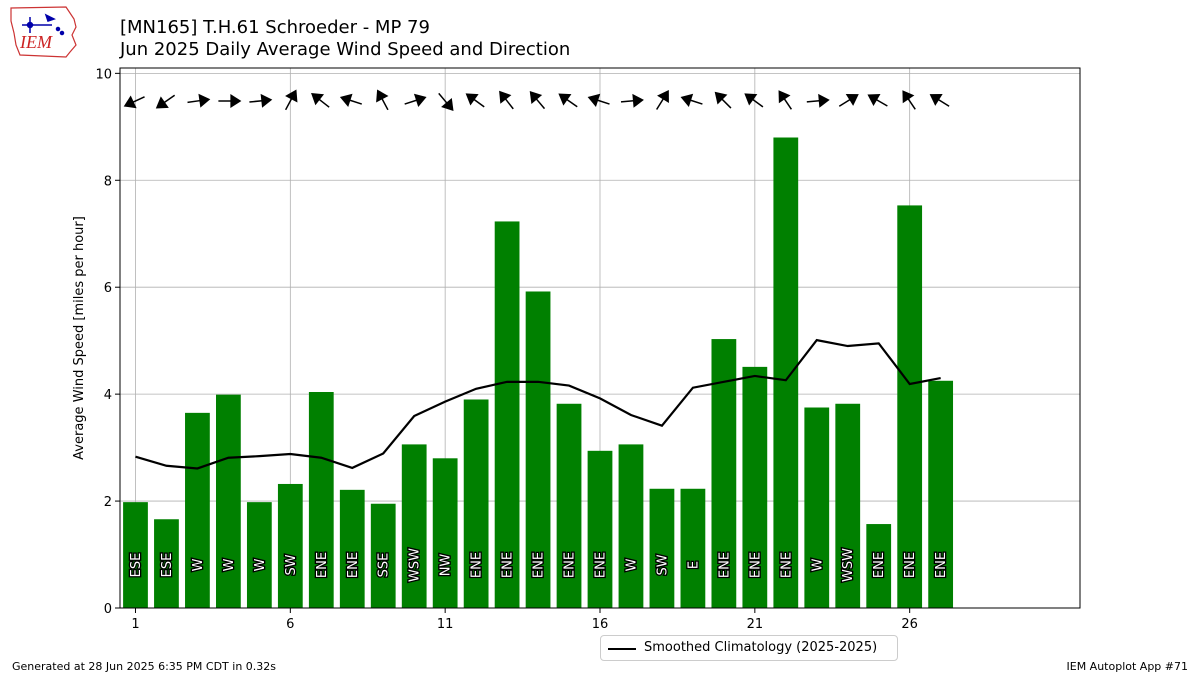 Image resolution: width=1200 pixels, height=675 pixels. I want to click on legend-line-swatch, so click(622, 649).